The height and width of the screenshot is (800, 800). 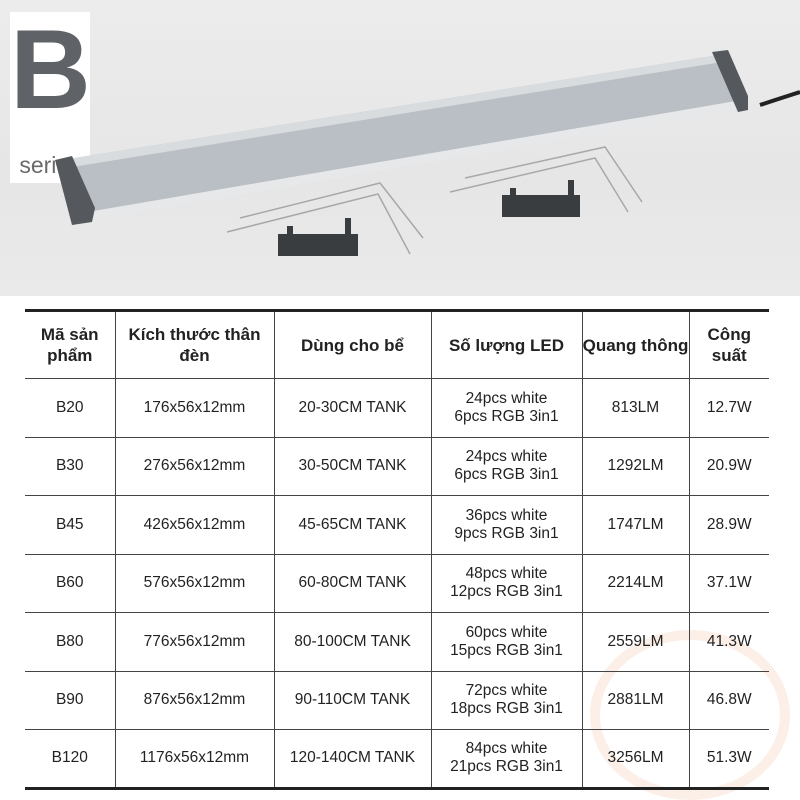 I want to click on cell-power-text: 41.3W, so click(x=729, y=641).